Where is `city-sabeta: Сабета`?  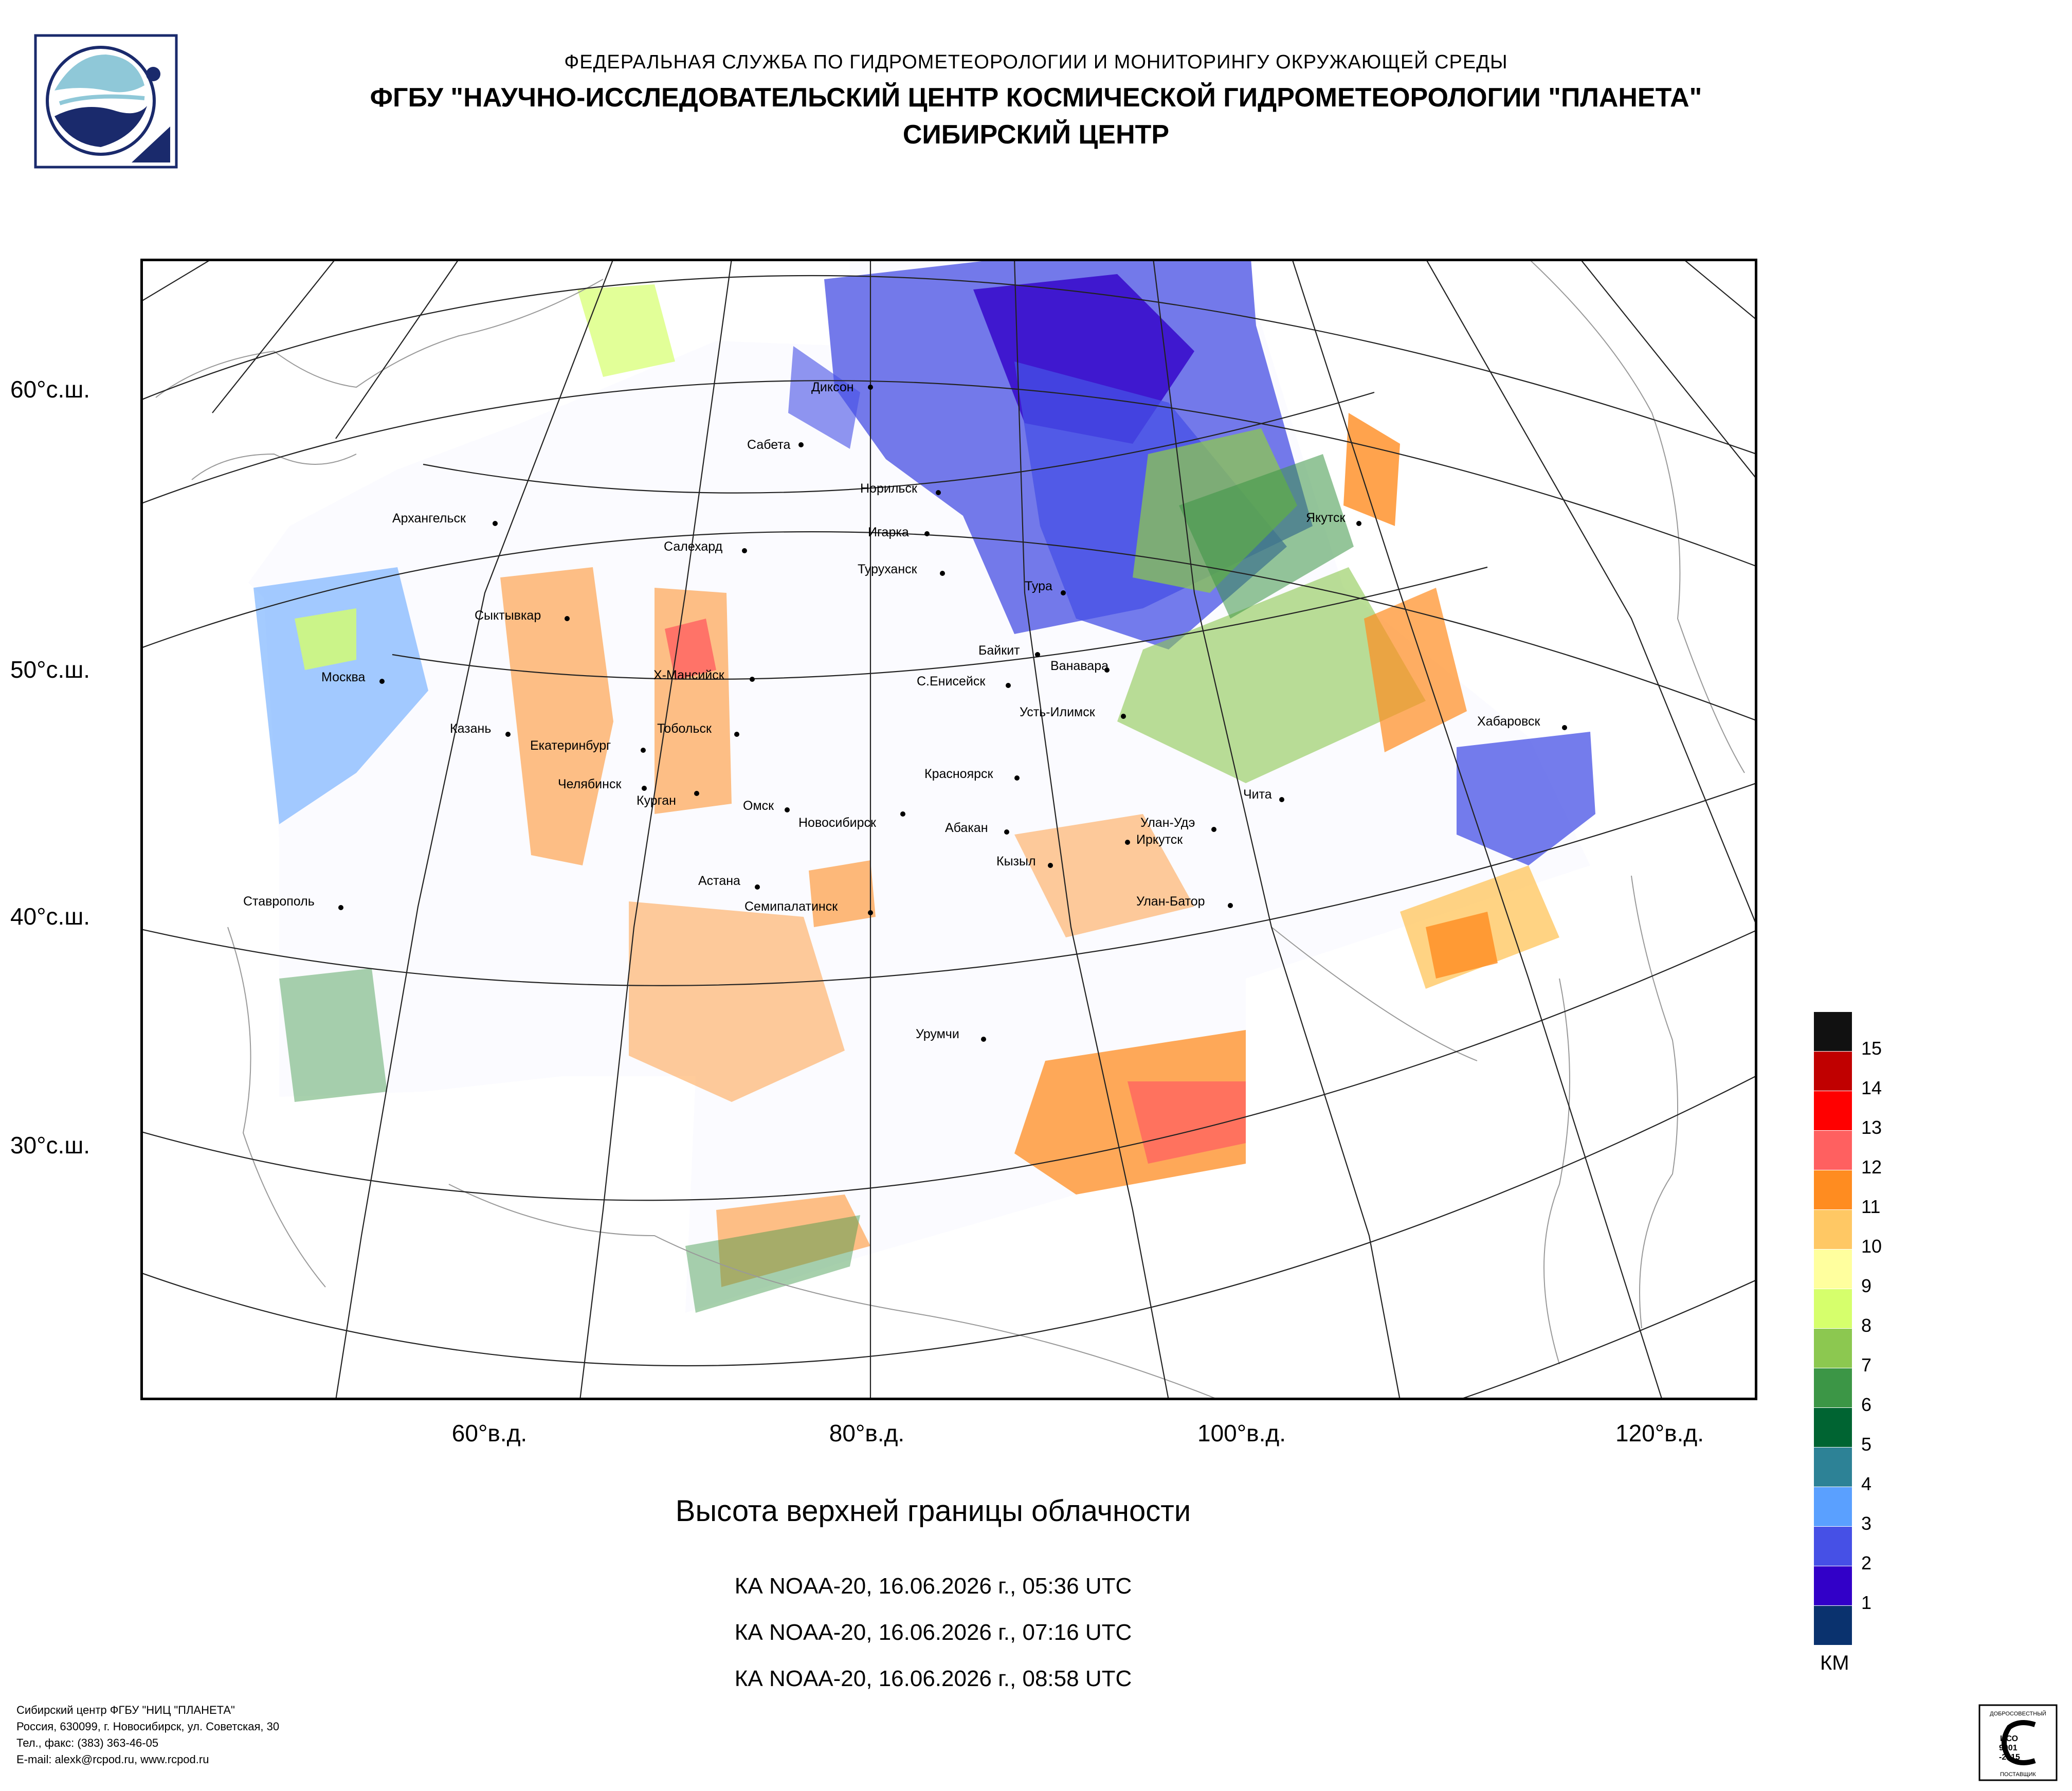
city-sabeta: Сабета is located at coordinates (775, 445).